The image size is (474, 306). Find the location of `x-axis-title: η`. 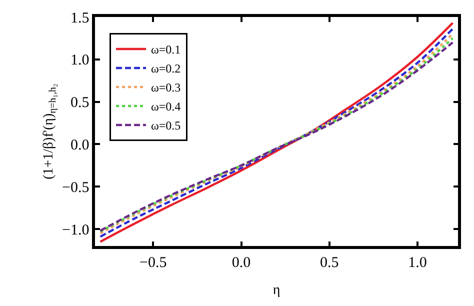

x-axis-title: η is located at coordinates (276, 290).